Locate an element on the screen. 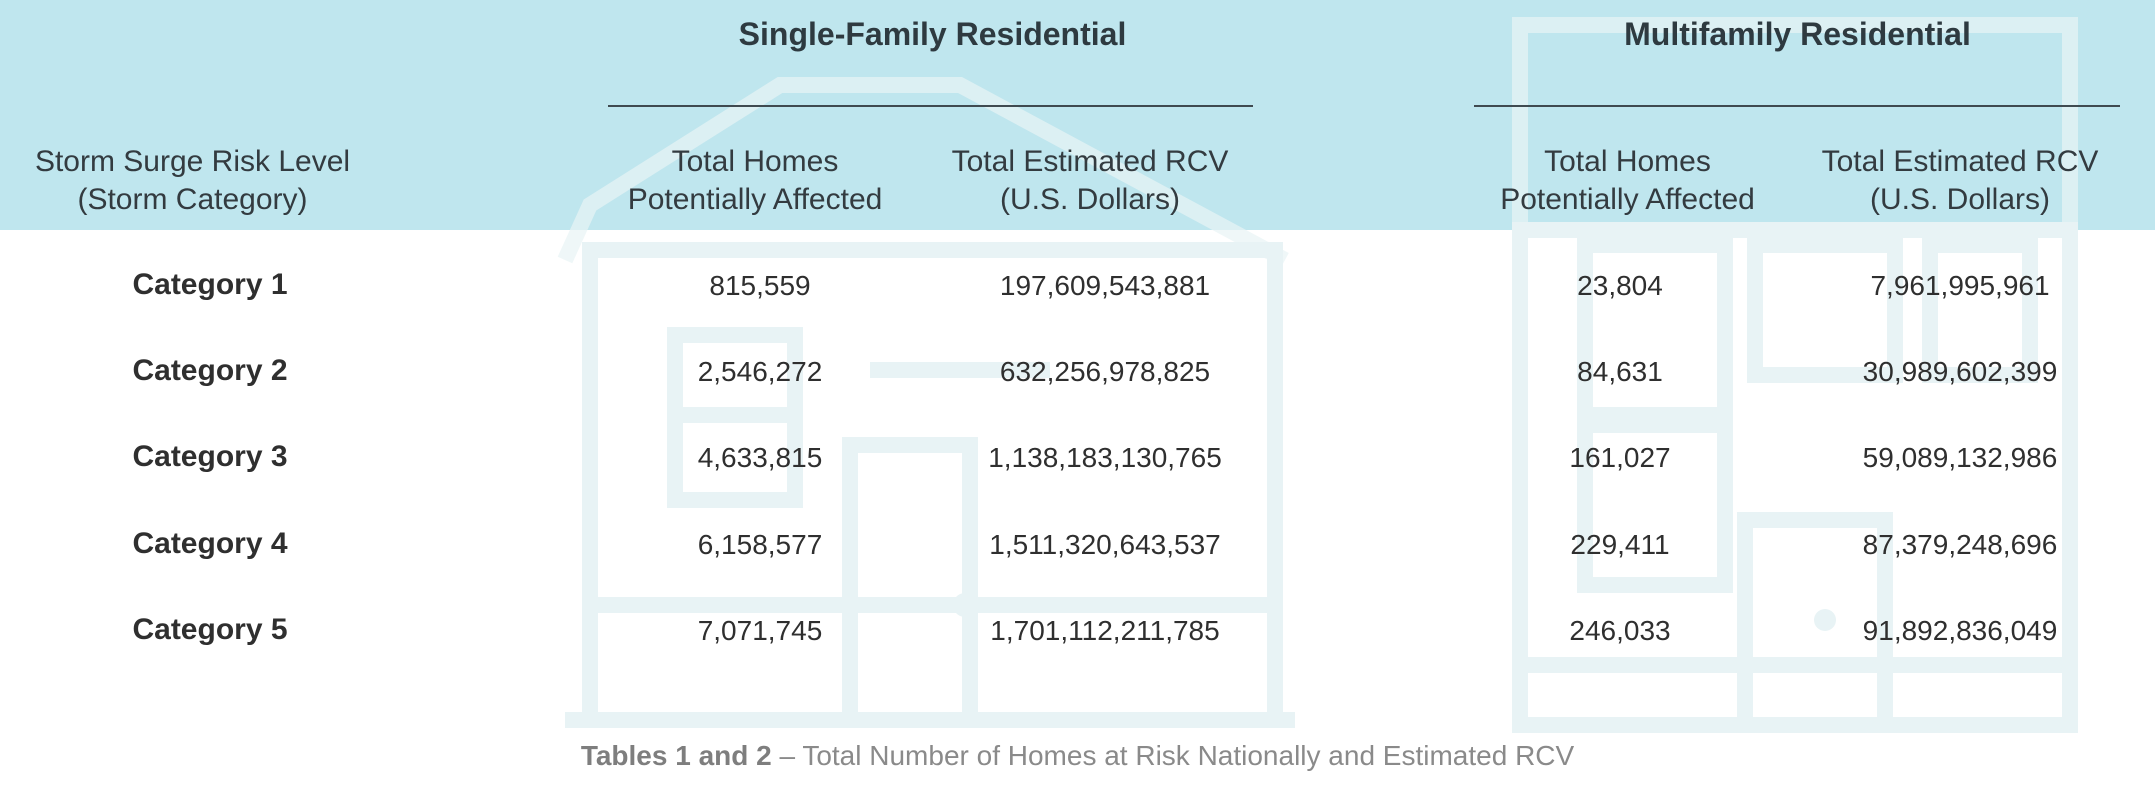 This screenshot has height=800, width=2155. group-rule-single-family is located at coordinates (930, 106).